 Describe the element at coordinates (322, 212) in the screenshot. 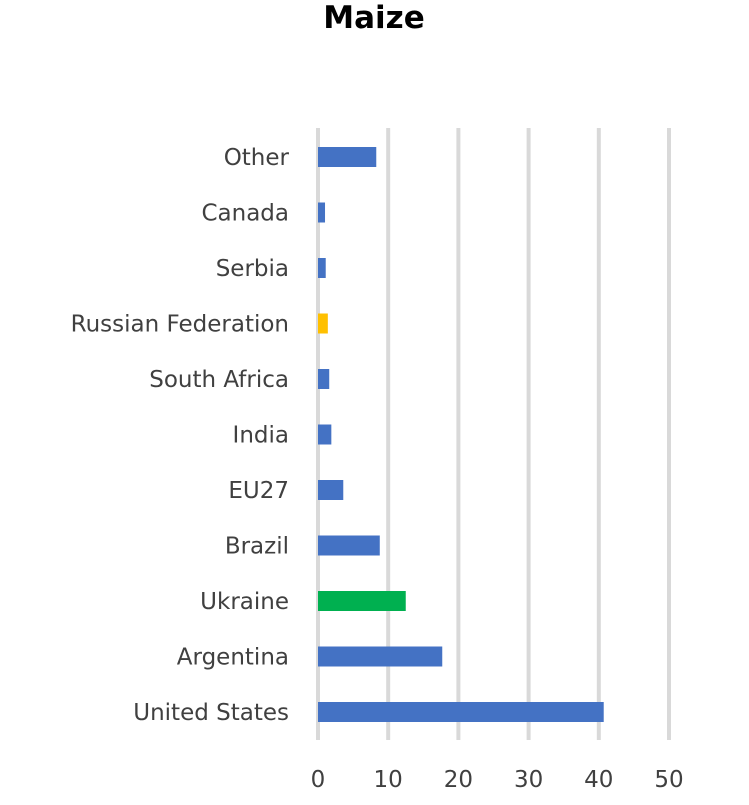

I see `bar-canada` at that location.